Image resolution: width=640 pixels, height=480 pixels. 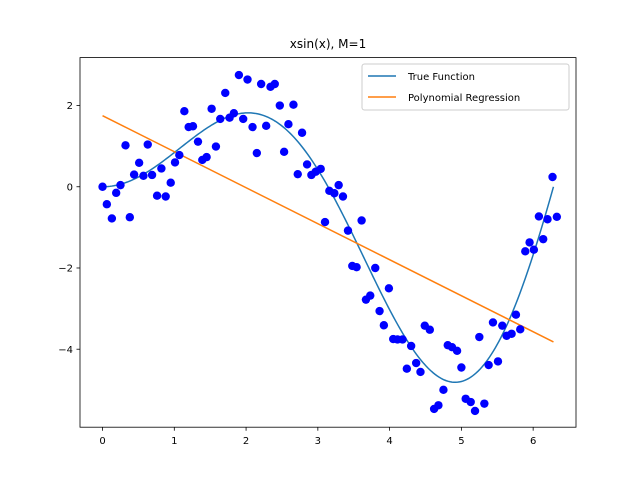 I want to click on y-tick-label: 2, so click(x=70, y=106).